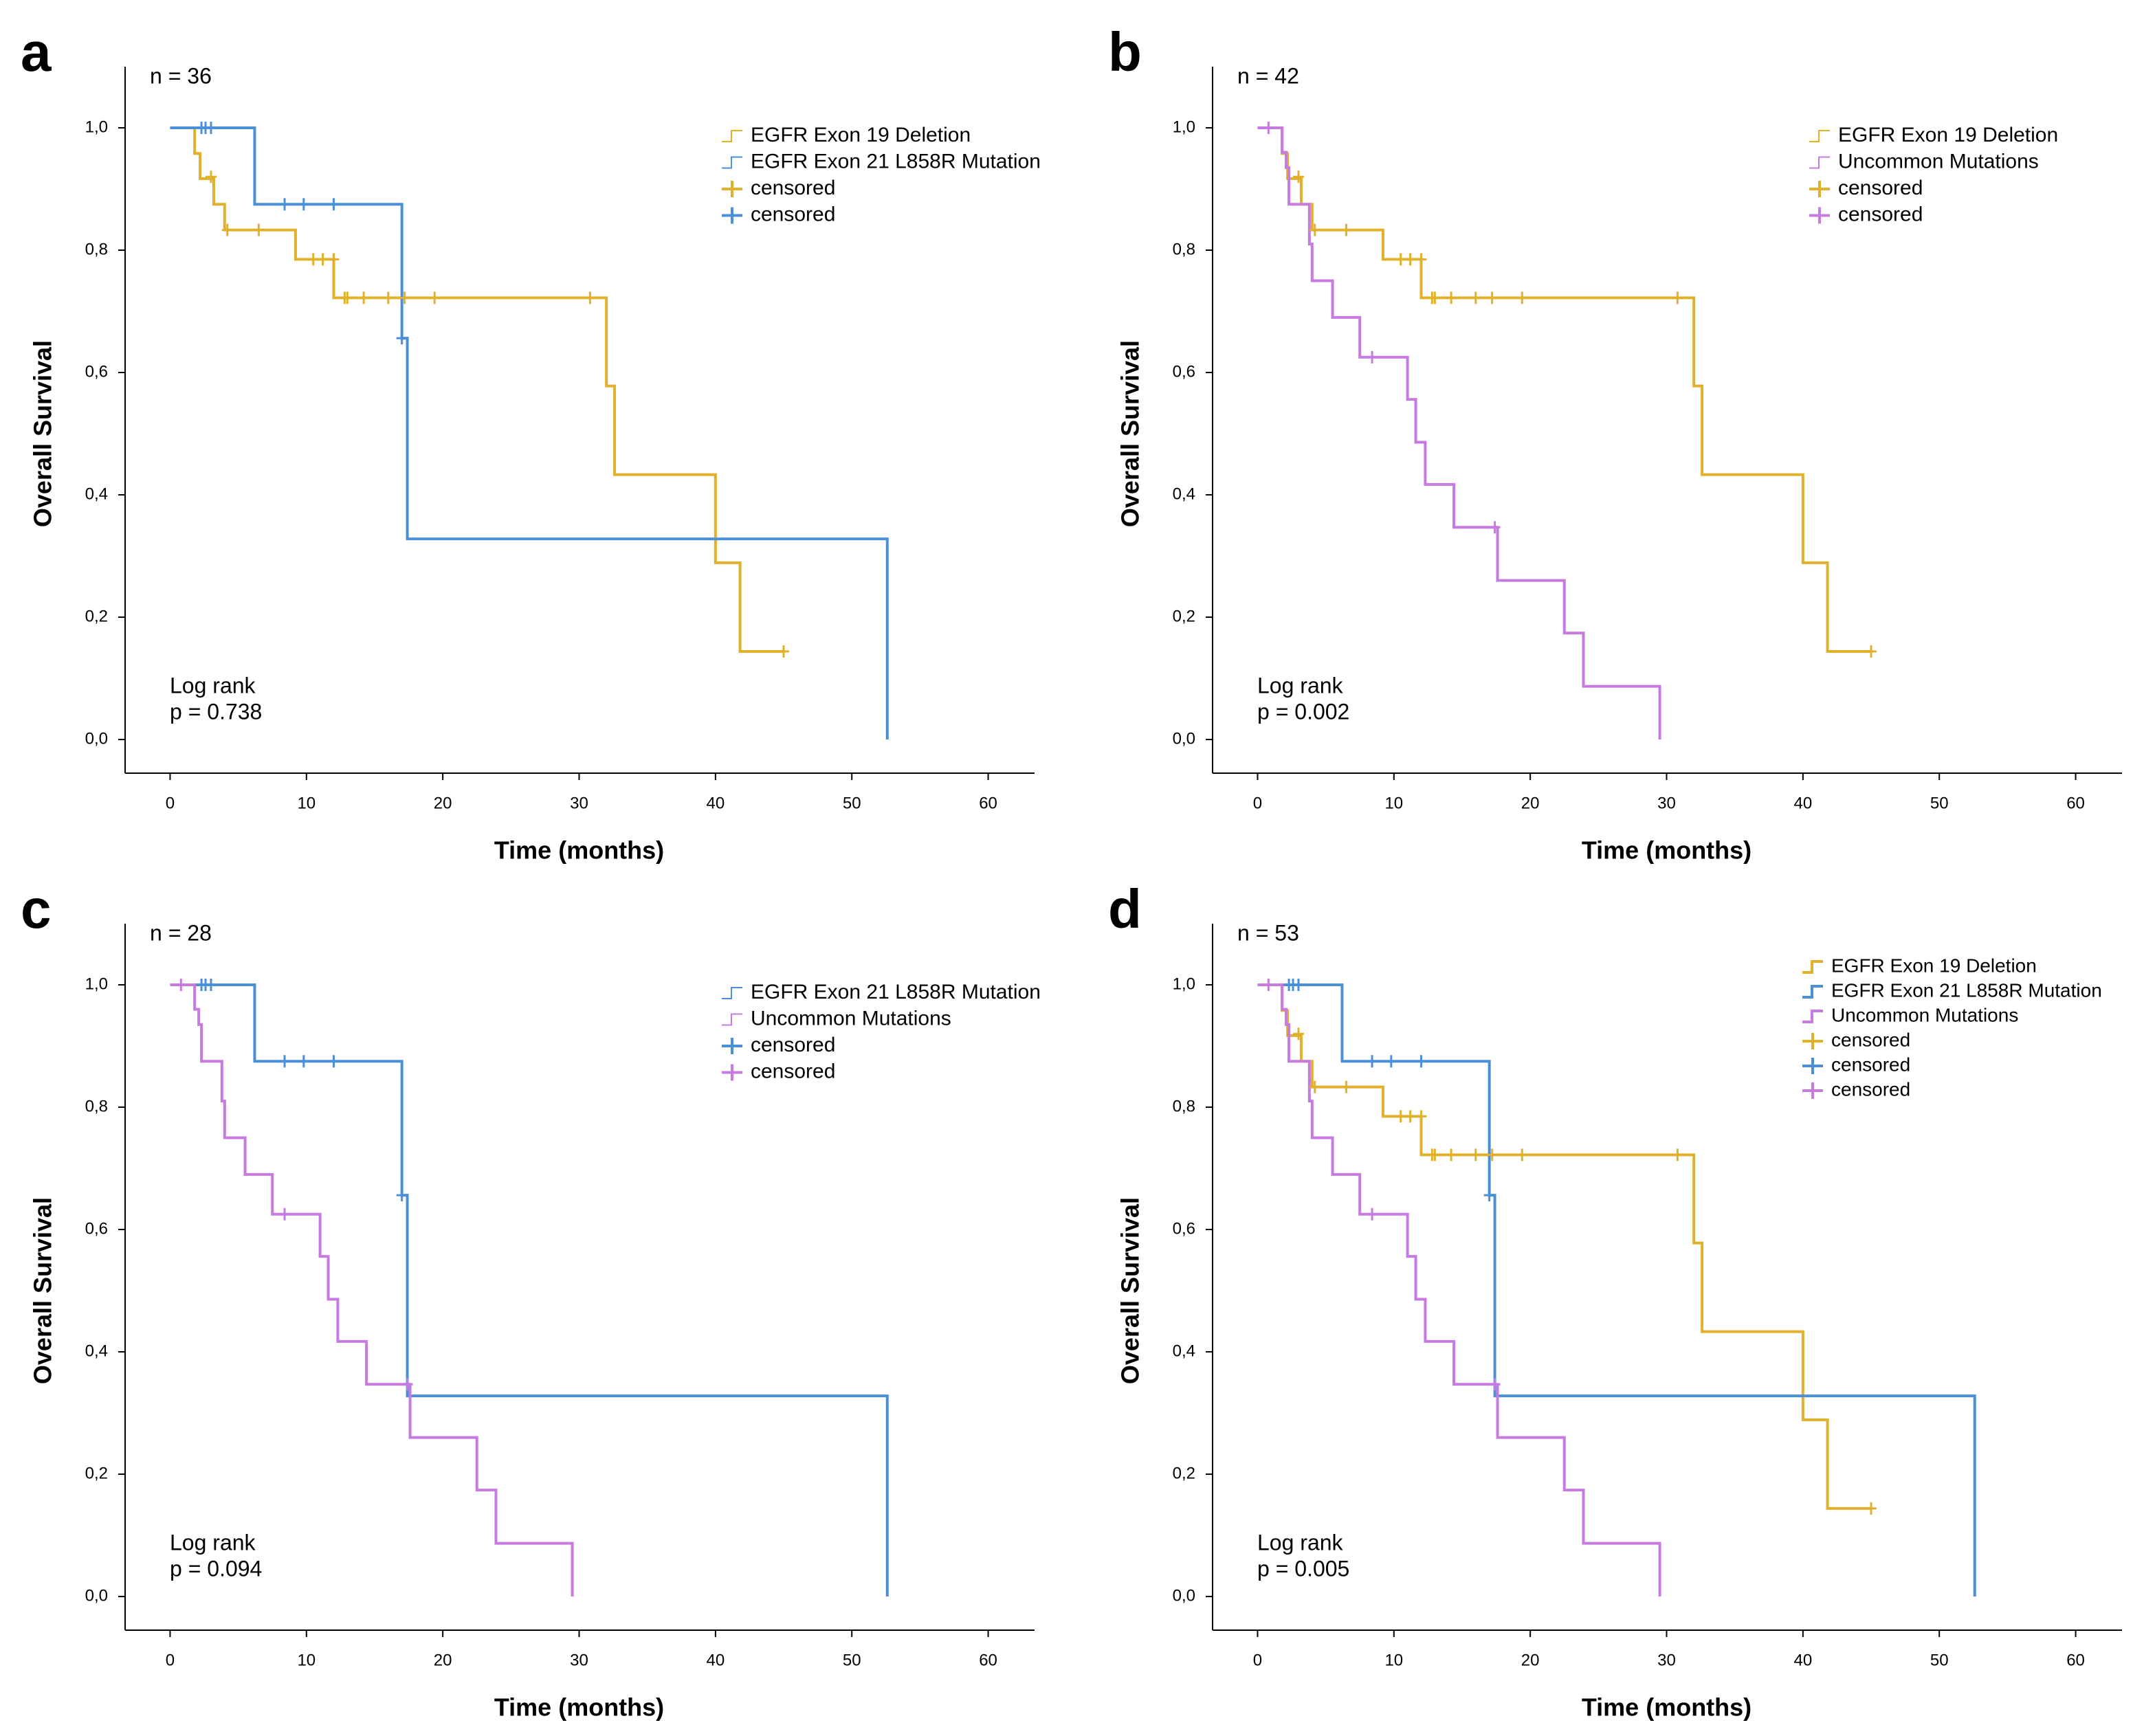  What do you see at coordinates (1303, 1568) in the screenshot?
I see `annotation: p = 0.005` at bounding box center [1303, 1568].